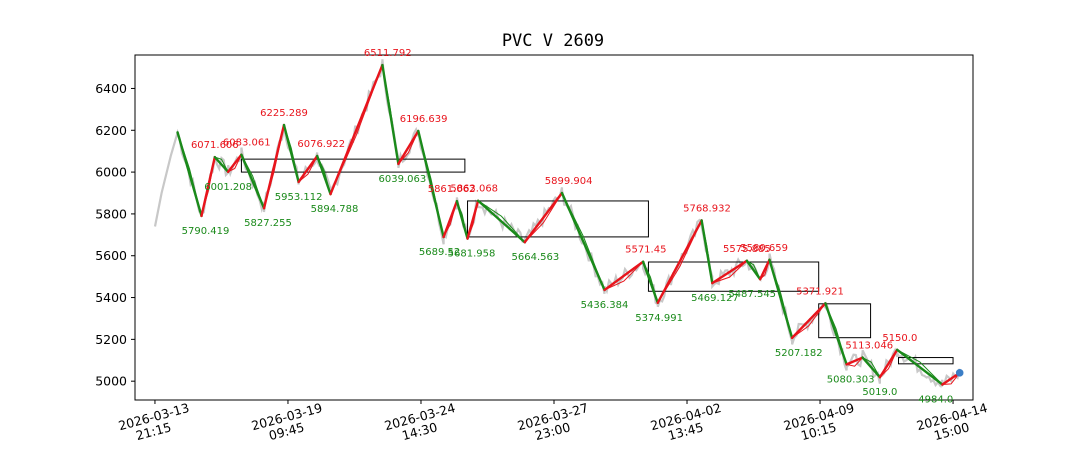  I want to click on pivot-label: 6511.792, so click(388, 53).